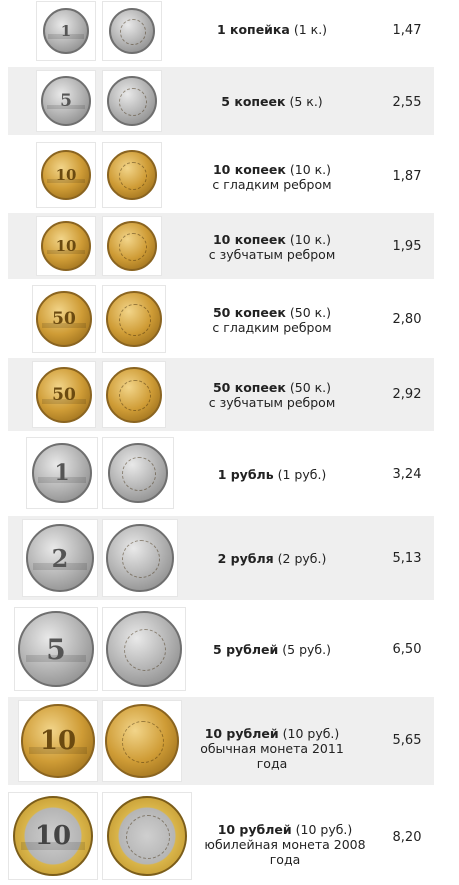  I want to click on coin-description: 50 копеек (50 к.) с зубчатым ребром, so click(272, 395).